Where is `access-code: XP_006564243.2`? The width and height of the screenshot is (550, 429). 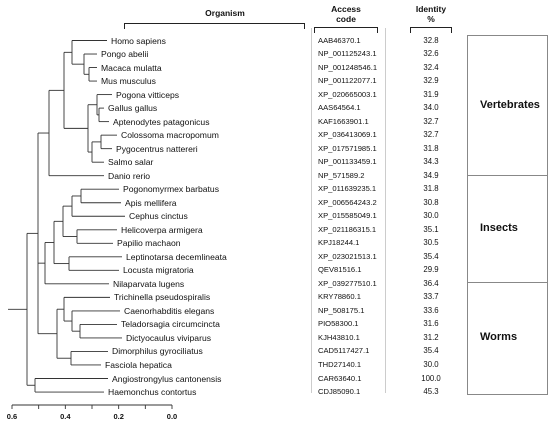
access-code: XP_006564243.2 is located at coordinates (347, 202).